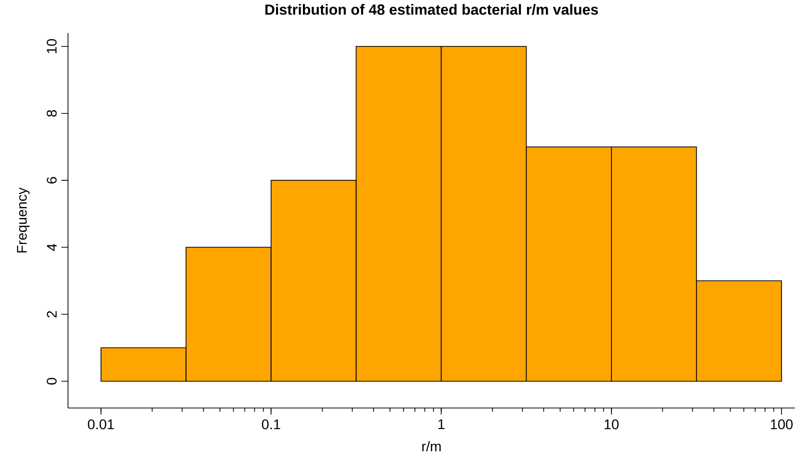 The height and width of the screenshot is (461, 799). What do you see at coordinates (51, 113) in the screenshot?
I see `y-tick-label: 8` at bounding box center [51, 113].